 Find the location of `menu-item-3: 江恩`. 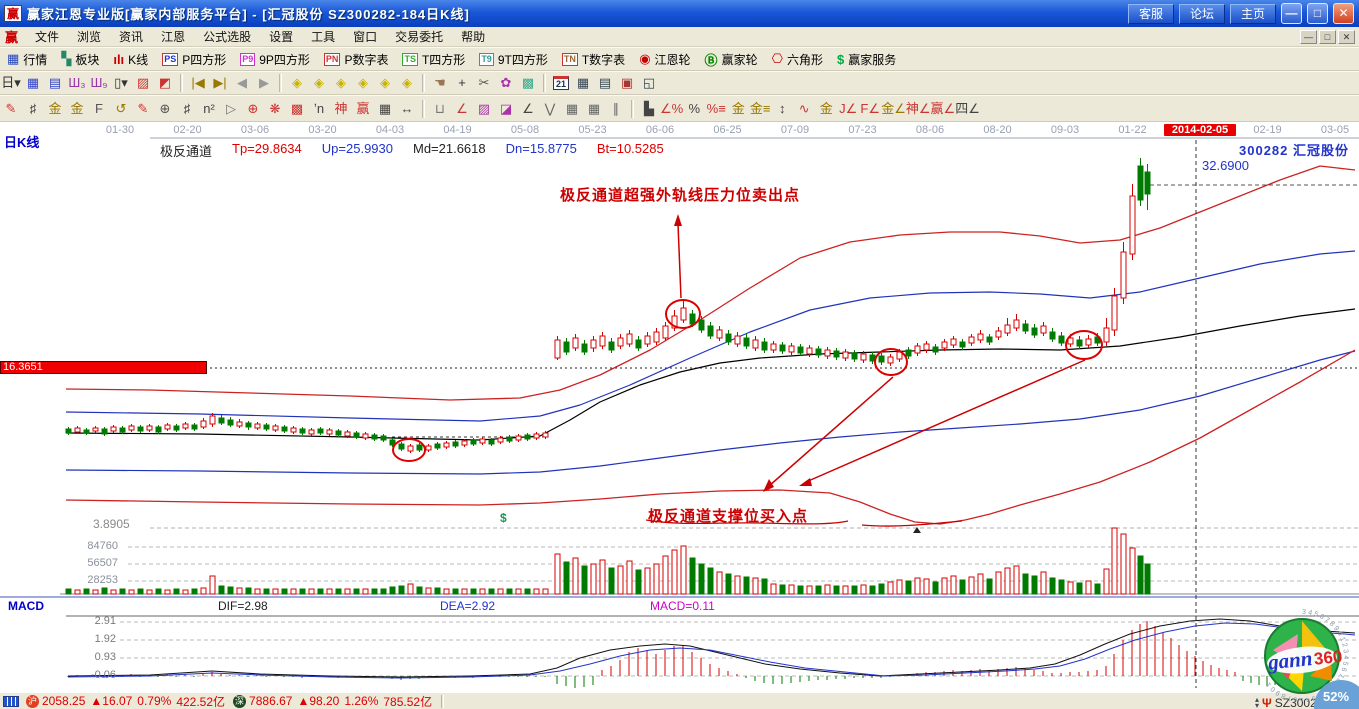

menu-item-3: 江恩 is located at coordinates (173, 37).